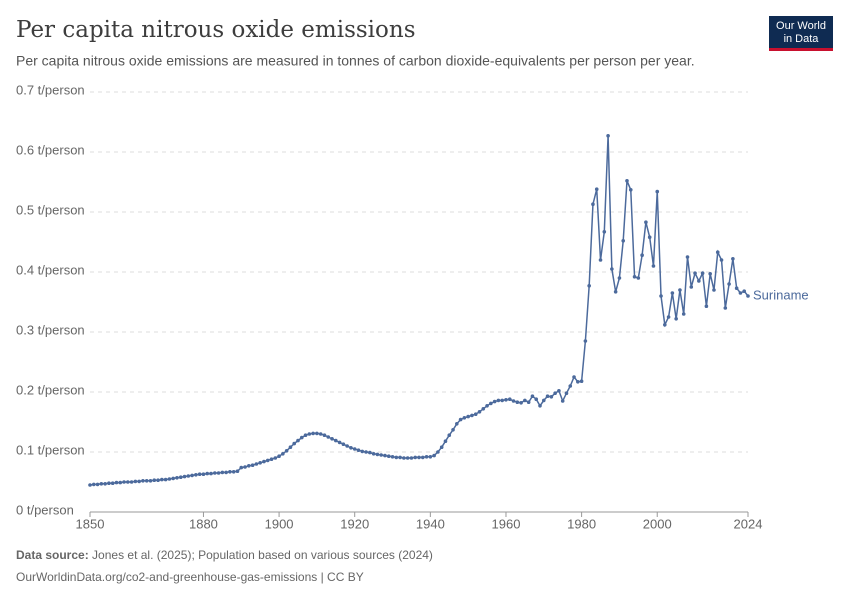 The width and height of the screenshot is (850, 600). Describe the element at coordinates (50, 389) in the screenshot. I see `y-tick-label: 0.2 t/person` at that location.